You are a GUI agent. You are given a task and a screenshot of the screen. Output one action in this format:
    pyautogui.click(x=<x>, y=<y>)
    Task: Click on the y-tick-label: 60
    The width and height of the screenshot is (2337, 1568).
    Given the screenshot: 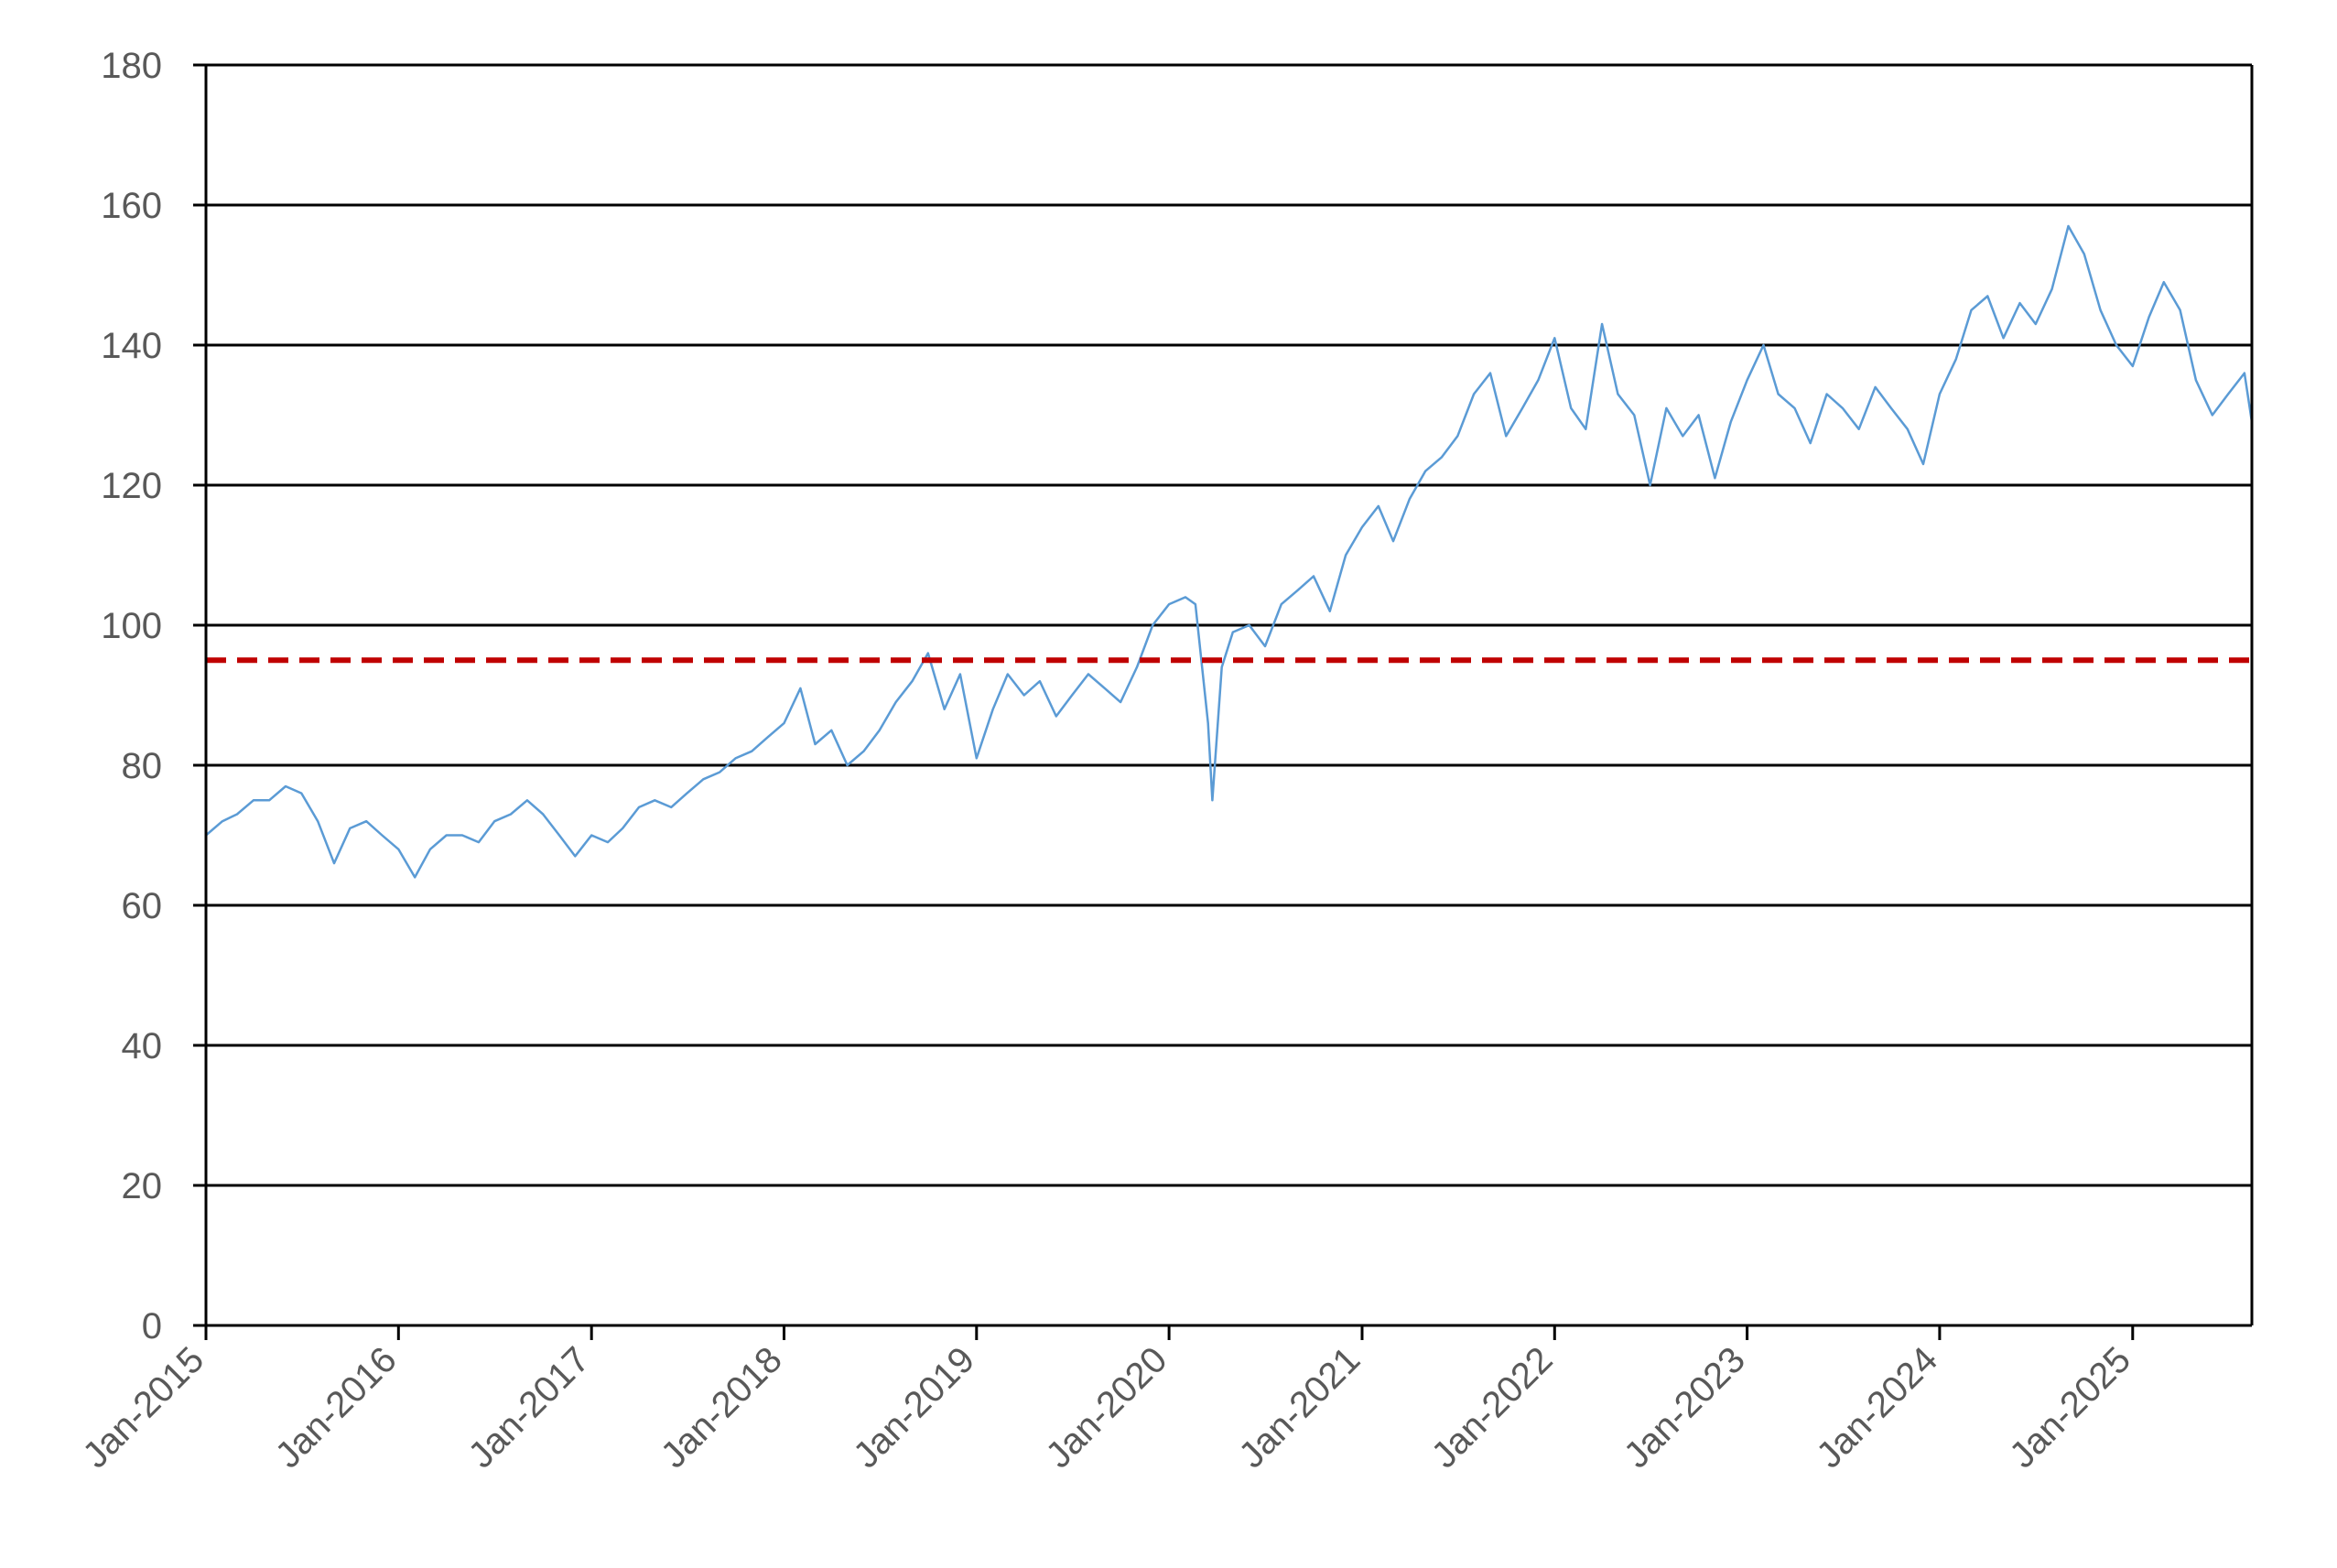 What is the action you would take?
    pyautogui.click(x=142, y=906)
    